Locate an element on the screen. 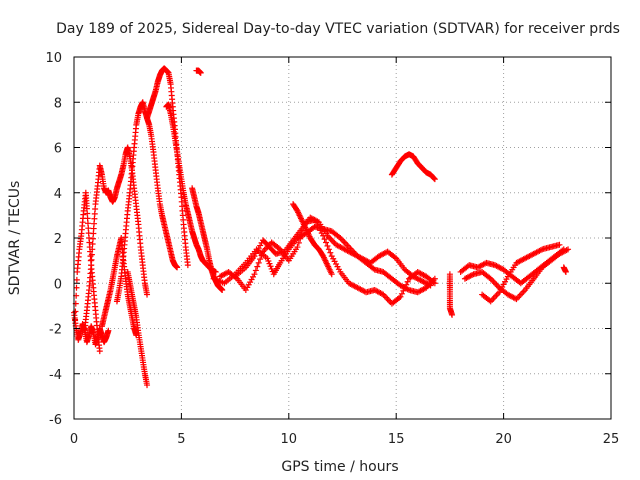 The width and height of the screenshot is (640, 480). series-track20 is located at coordinates (564, 269).